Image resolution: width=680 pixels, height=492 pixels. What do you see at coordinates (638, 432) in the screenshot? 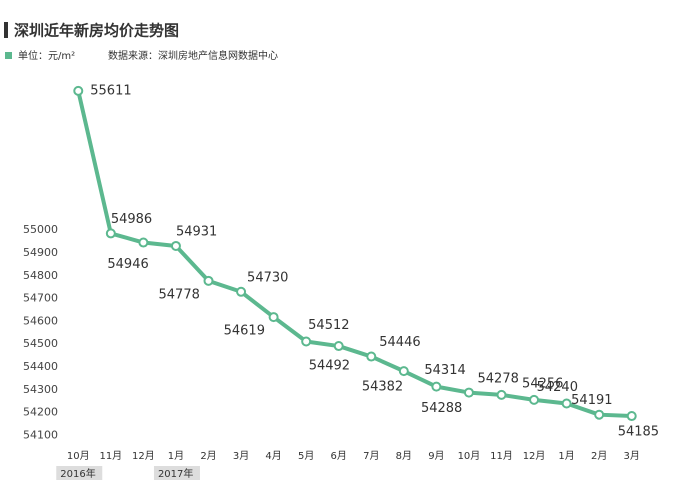
I see `value-label: 54185` at bounding box center [638, 432].